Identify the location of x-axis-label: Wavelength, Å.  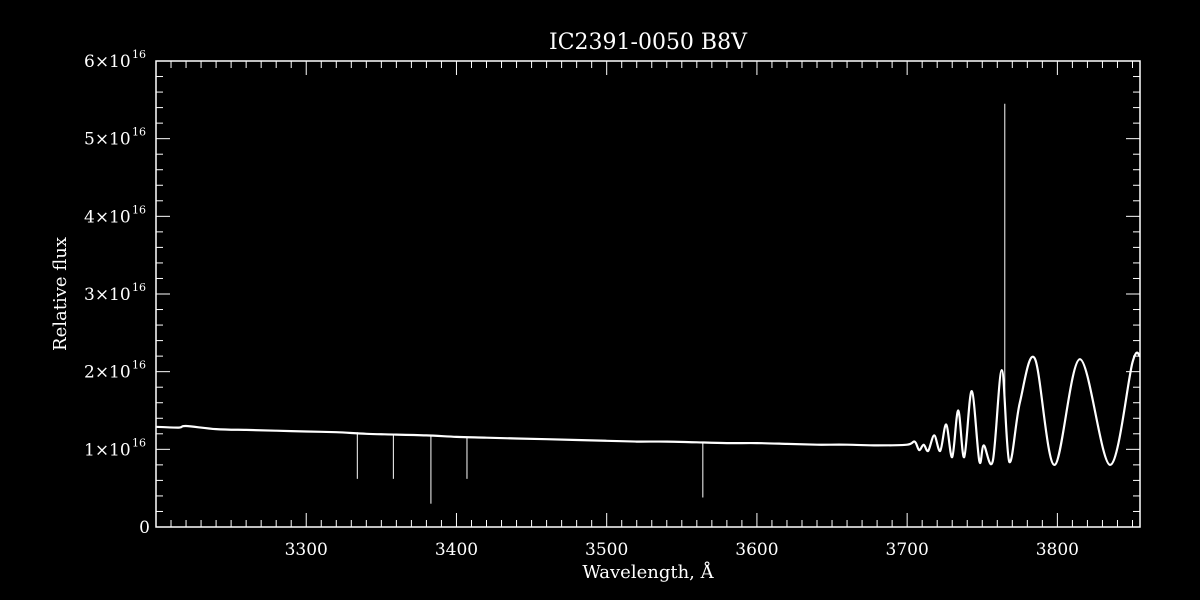
(648, 572).